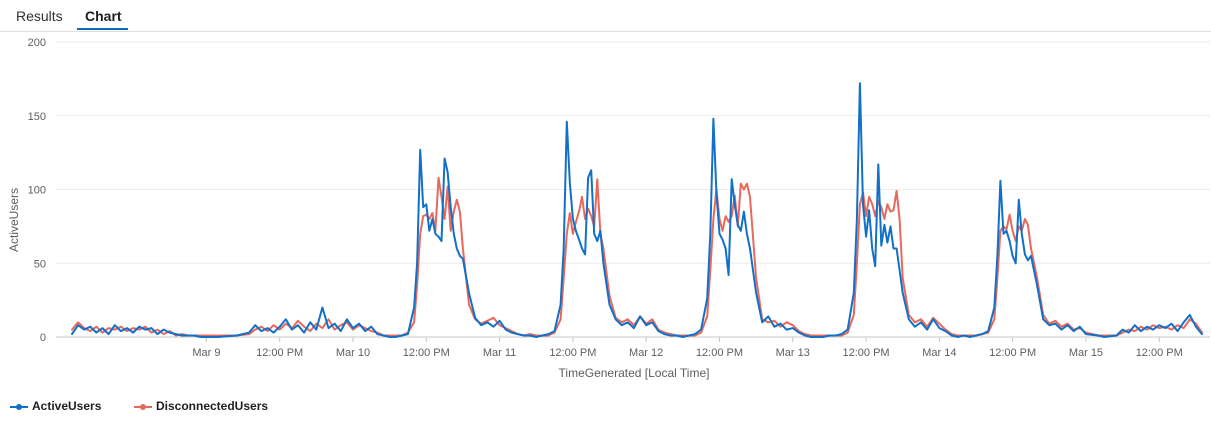  What do you see at coordinates (102, 29) in the screenshot?
I see `active-tab-indicator` at bounding box center [102, 29].